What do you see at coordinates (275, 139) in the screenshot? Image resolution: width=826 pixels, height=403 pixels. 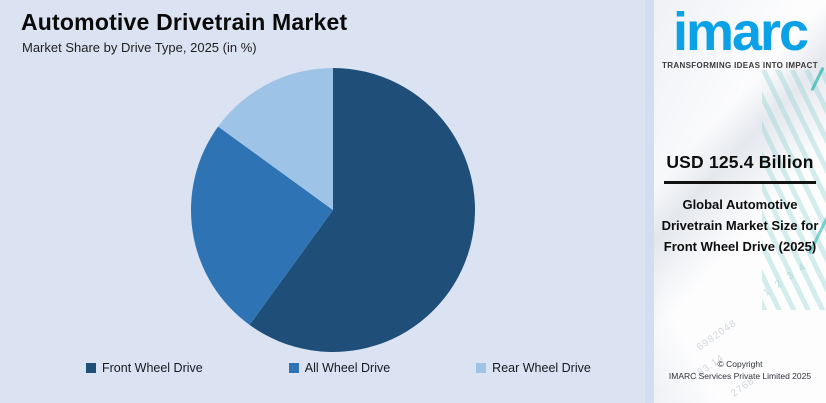 I see `pie-slice-rear-wheel-drive` at bounding box center [275, 139].